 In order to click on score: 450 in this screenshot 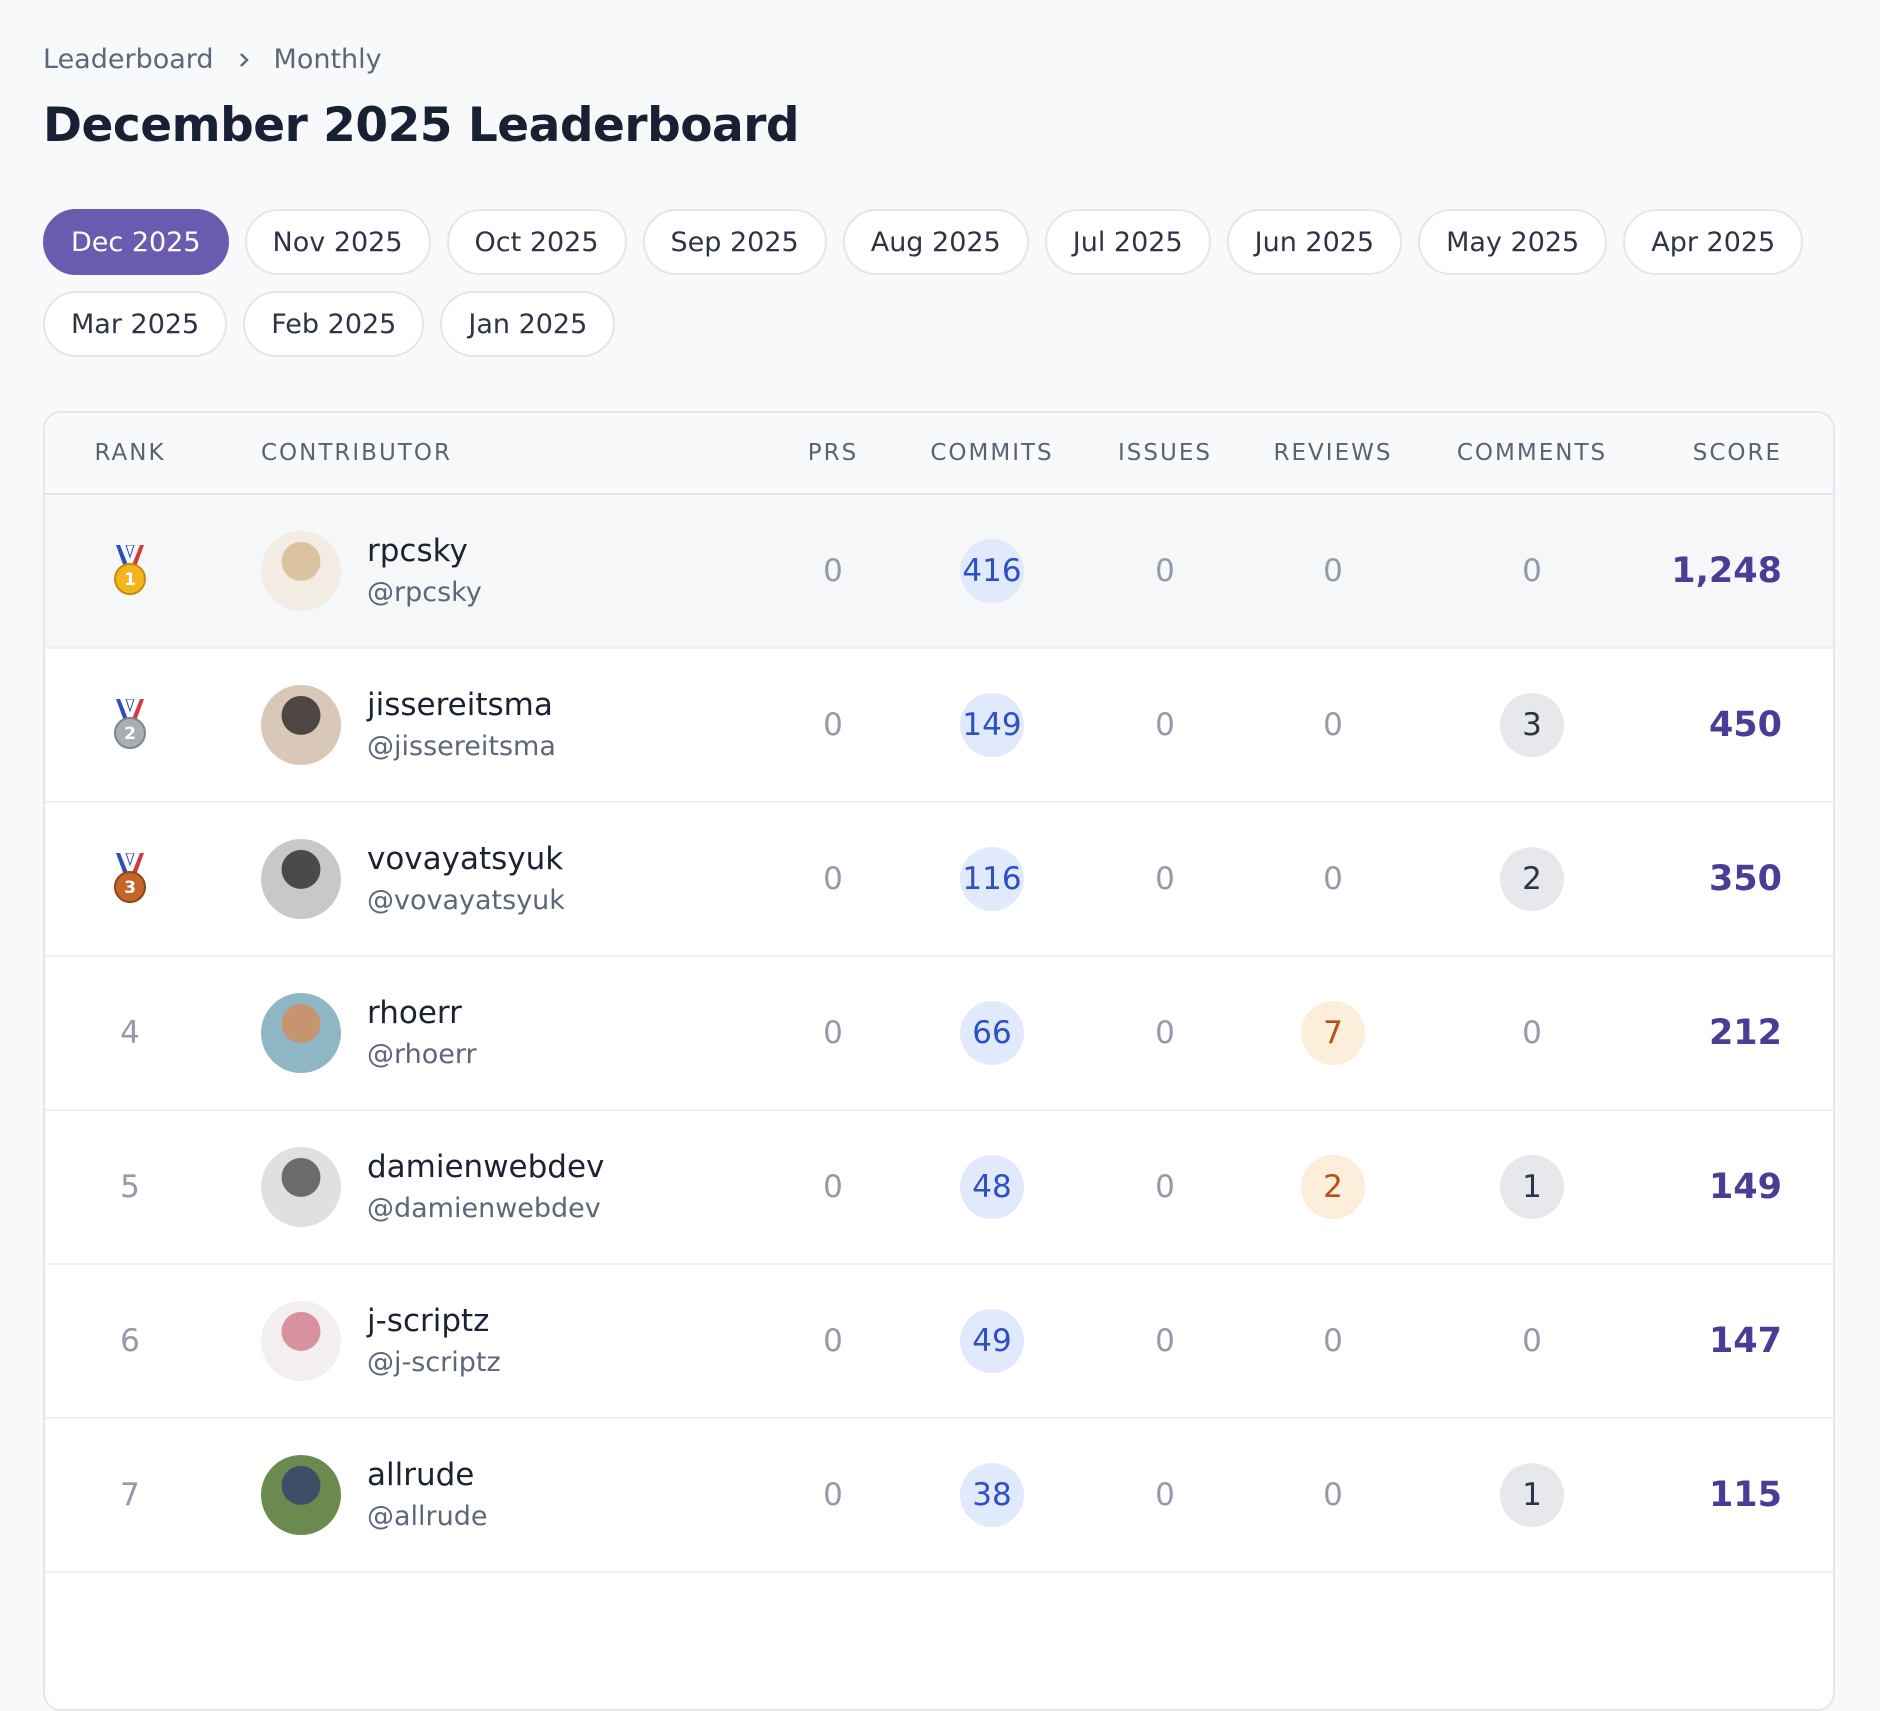, I will do `click(1682, 725)`.